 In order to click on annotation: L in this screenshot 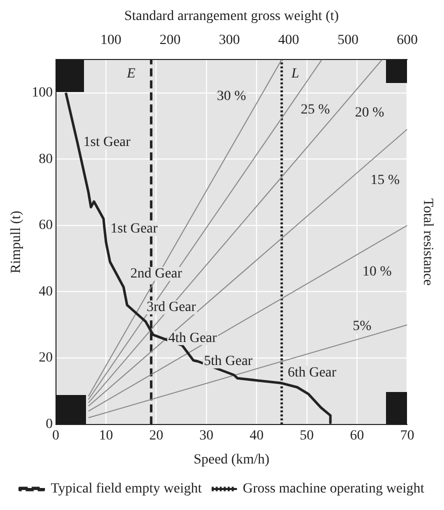, I will do `click(295, 74)`.